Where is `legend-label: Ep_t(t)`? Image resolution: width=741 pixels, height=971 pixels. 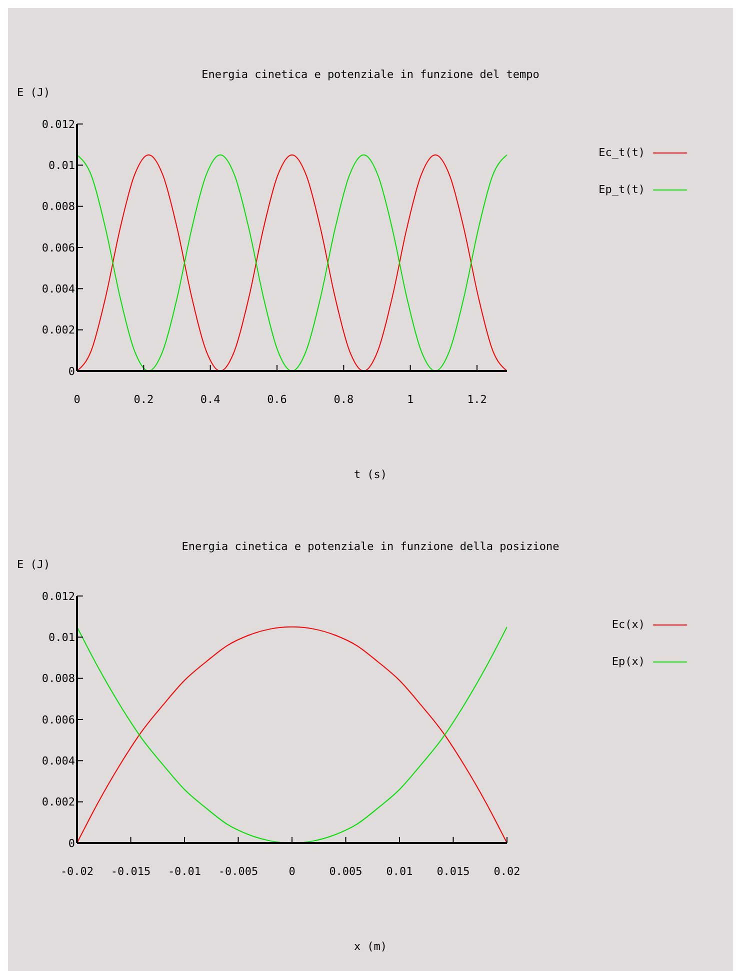
legend-label: Ep_t(t) is located at coordinates (621, 189).